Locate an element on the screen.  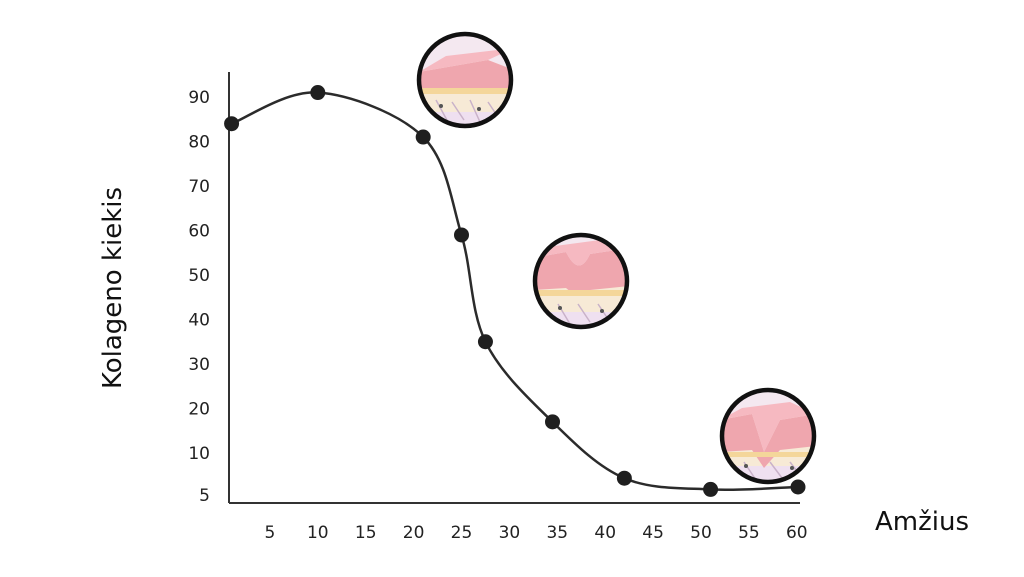
x-tick-label: 40 is located at coordinates (605, 533).